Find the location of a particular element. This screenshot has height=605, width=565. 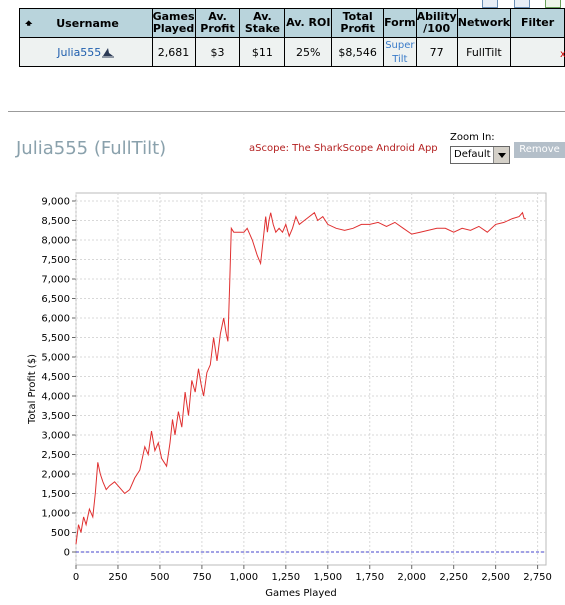

x-tick-label: 250 is located at coordinates (117, 577).